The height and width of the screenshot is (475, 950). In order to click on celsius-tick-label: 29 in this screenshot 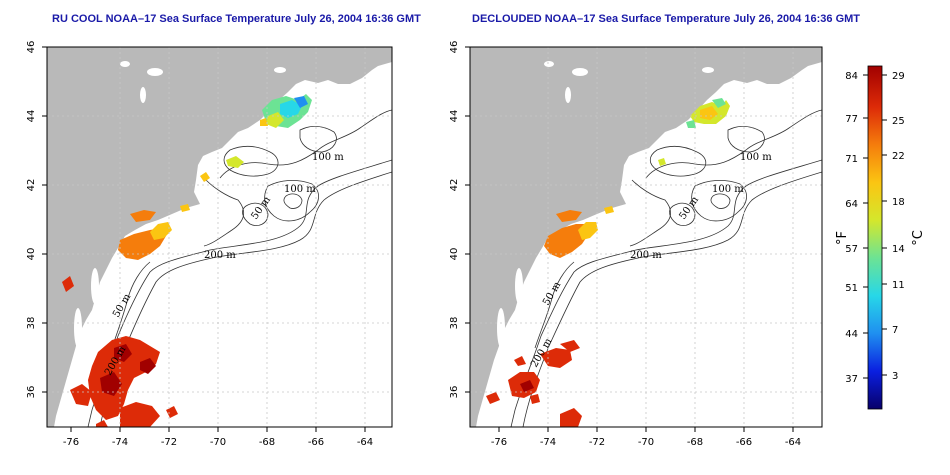, I will do `click(898, 76)`.